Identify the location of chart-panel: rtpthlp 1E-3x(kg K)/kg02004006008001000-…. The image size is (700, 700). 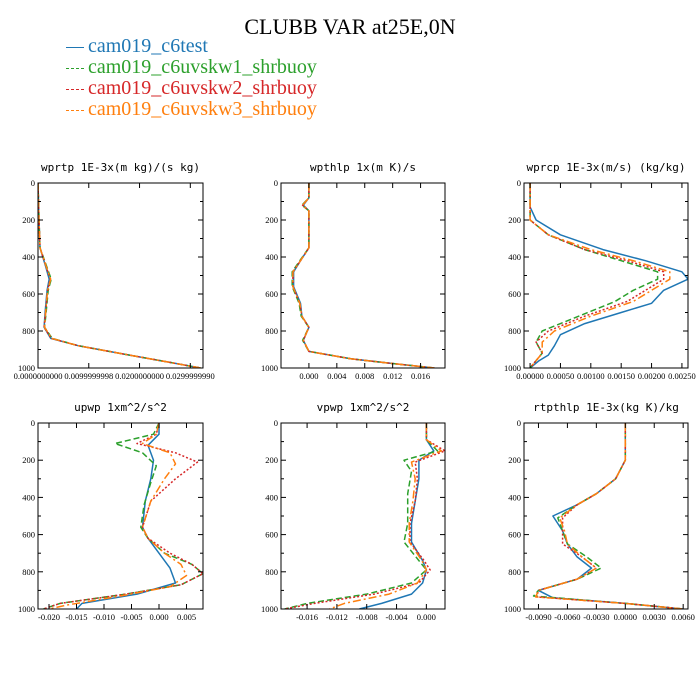
(599, 511).